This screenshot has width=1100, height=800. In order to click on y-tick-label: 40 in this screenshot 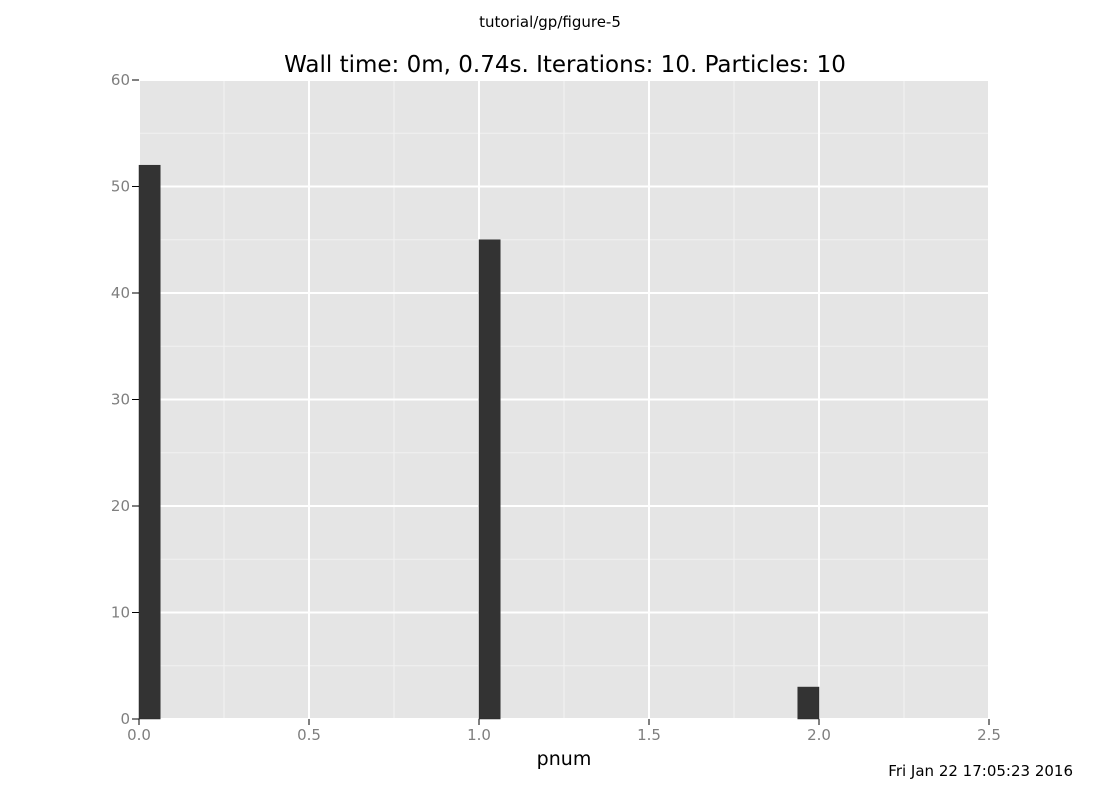, I will do `click(120, 293)`.